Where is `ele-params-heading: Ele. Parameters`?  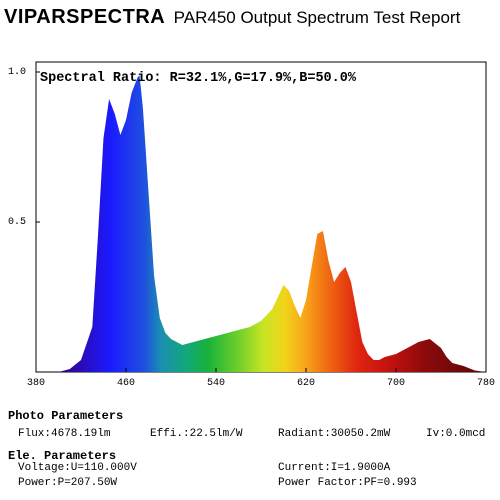 ele-params-heading: Ele. Parameters is located at coordinates (62, 456).